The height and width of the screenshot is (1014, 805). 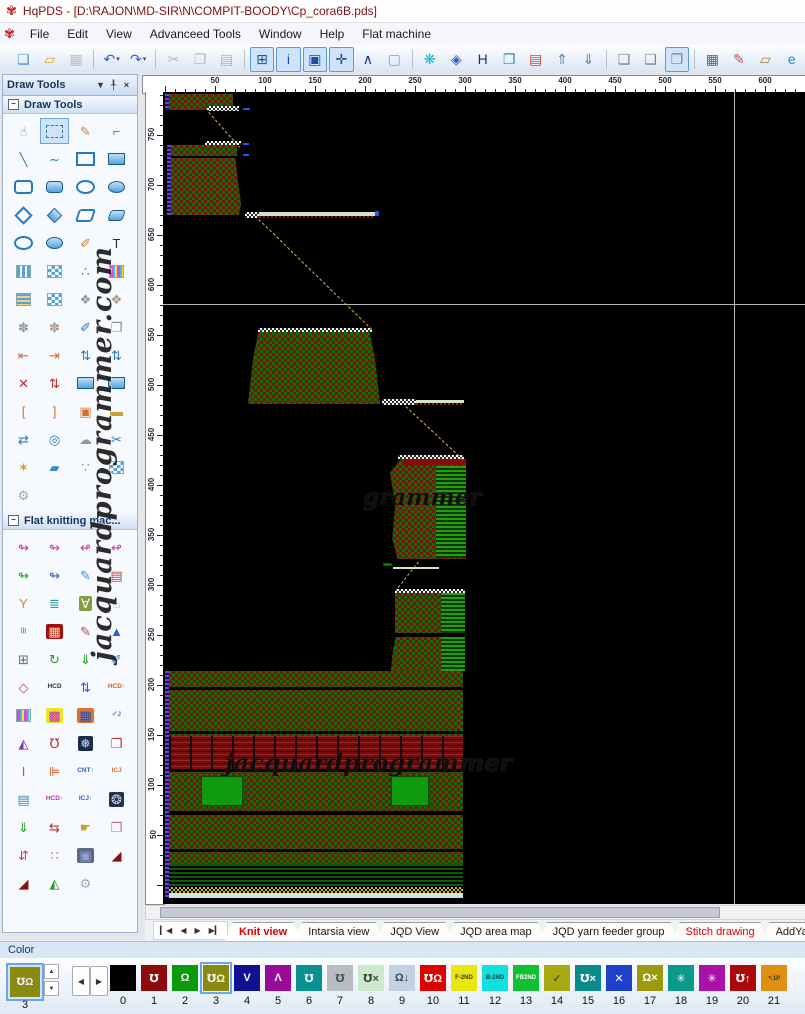 I want to click on polyline-tool: ⌐, so click(x=116, y=131).